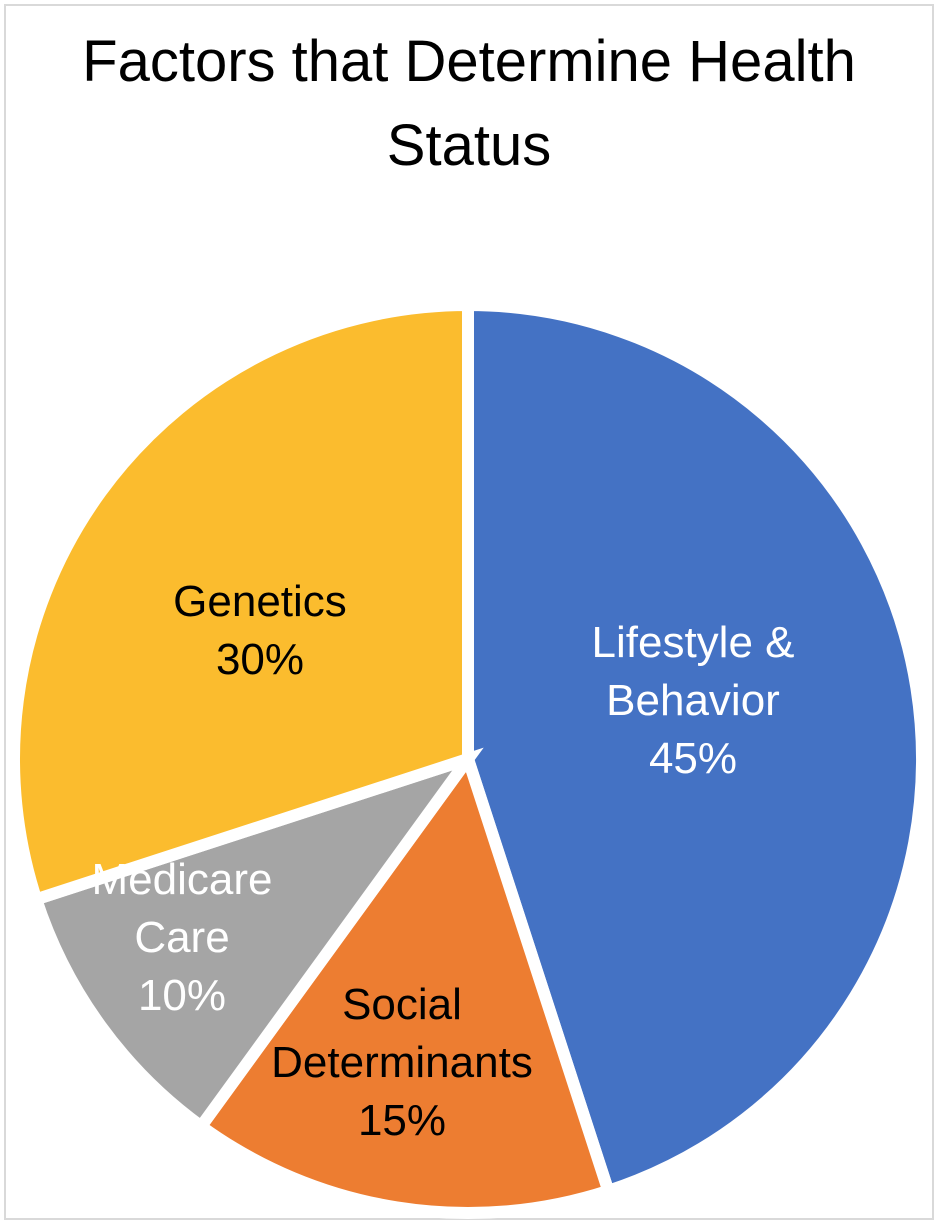 Image resolution: width=942 pixels, height=1228 pixels. Describe the element at coordinates (402, 1004) in the screenshot. I see `data-label-category: Social` at that location.